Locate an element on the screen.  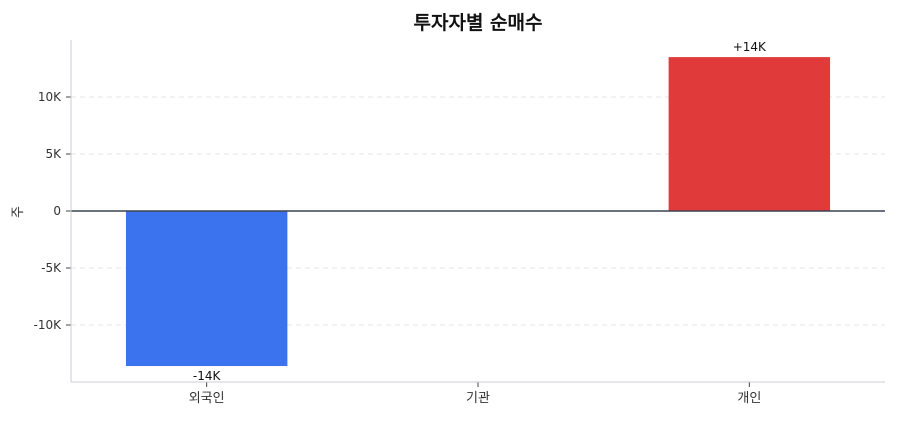
data-label: +14K is located at coordinates (750, 47).